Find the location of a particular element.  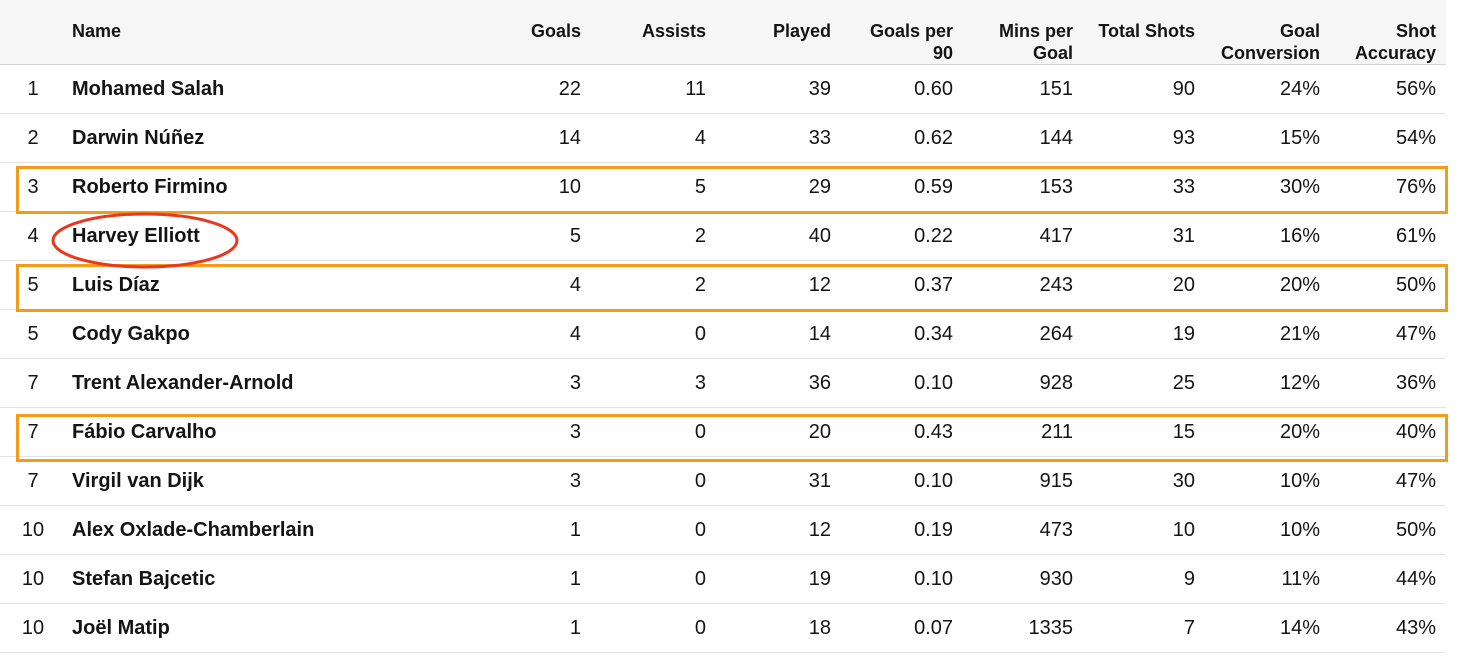

cell-name: Fábio Carvalho is located at coordinates (279, 432).